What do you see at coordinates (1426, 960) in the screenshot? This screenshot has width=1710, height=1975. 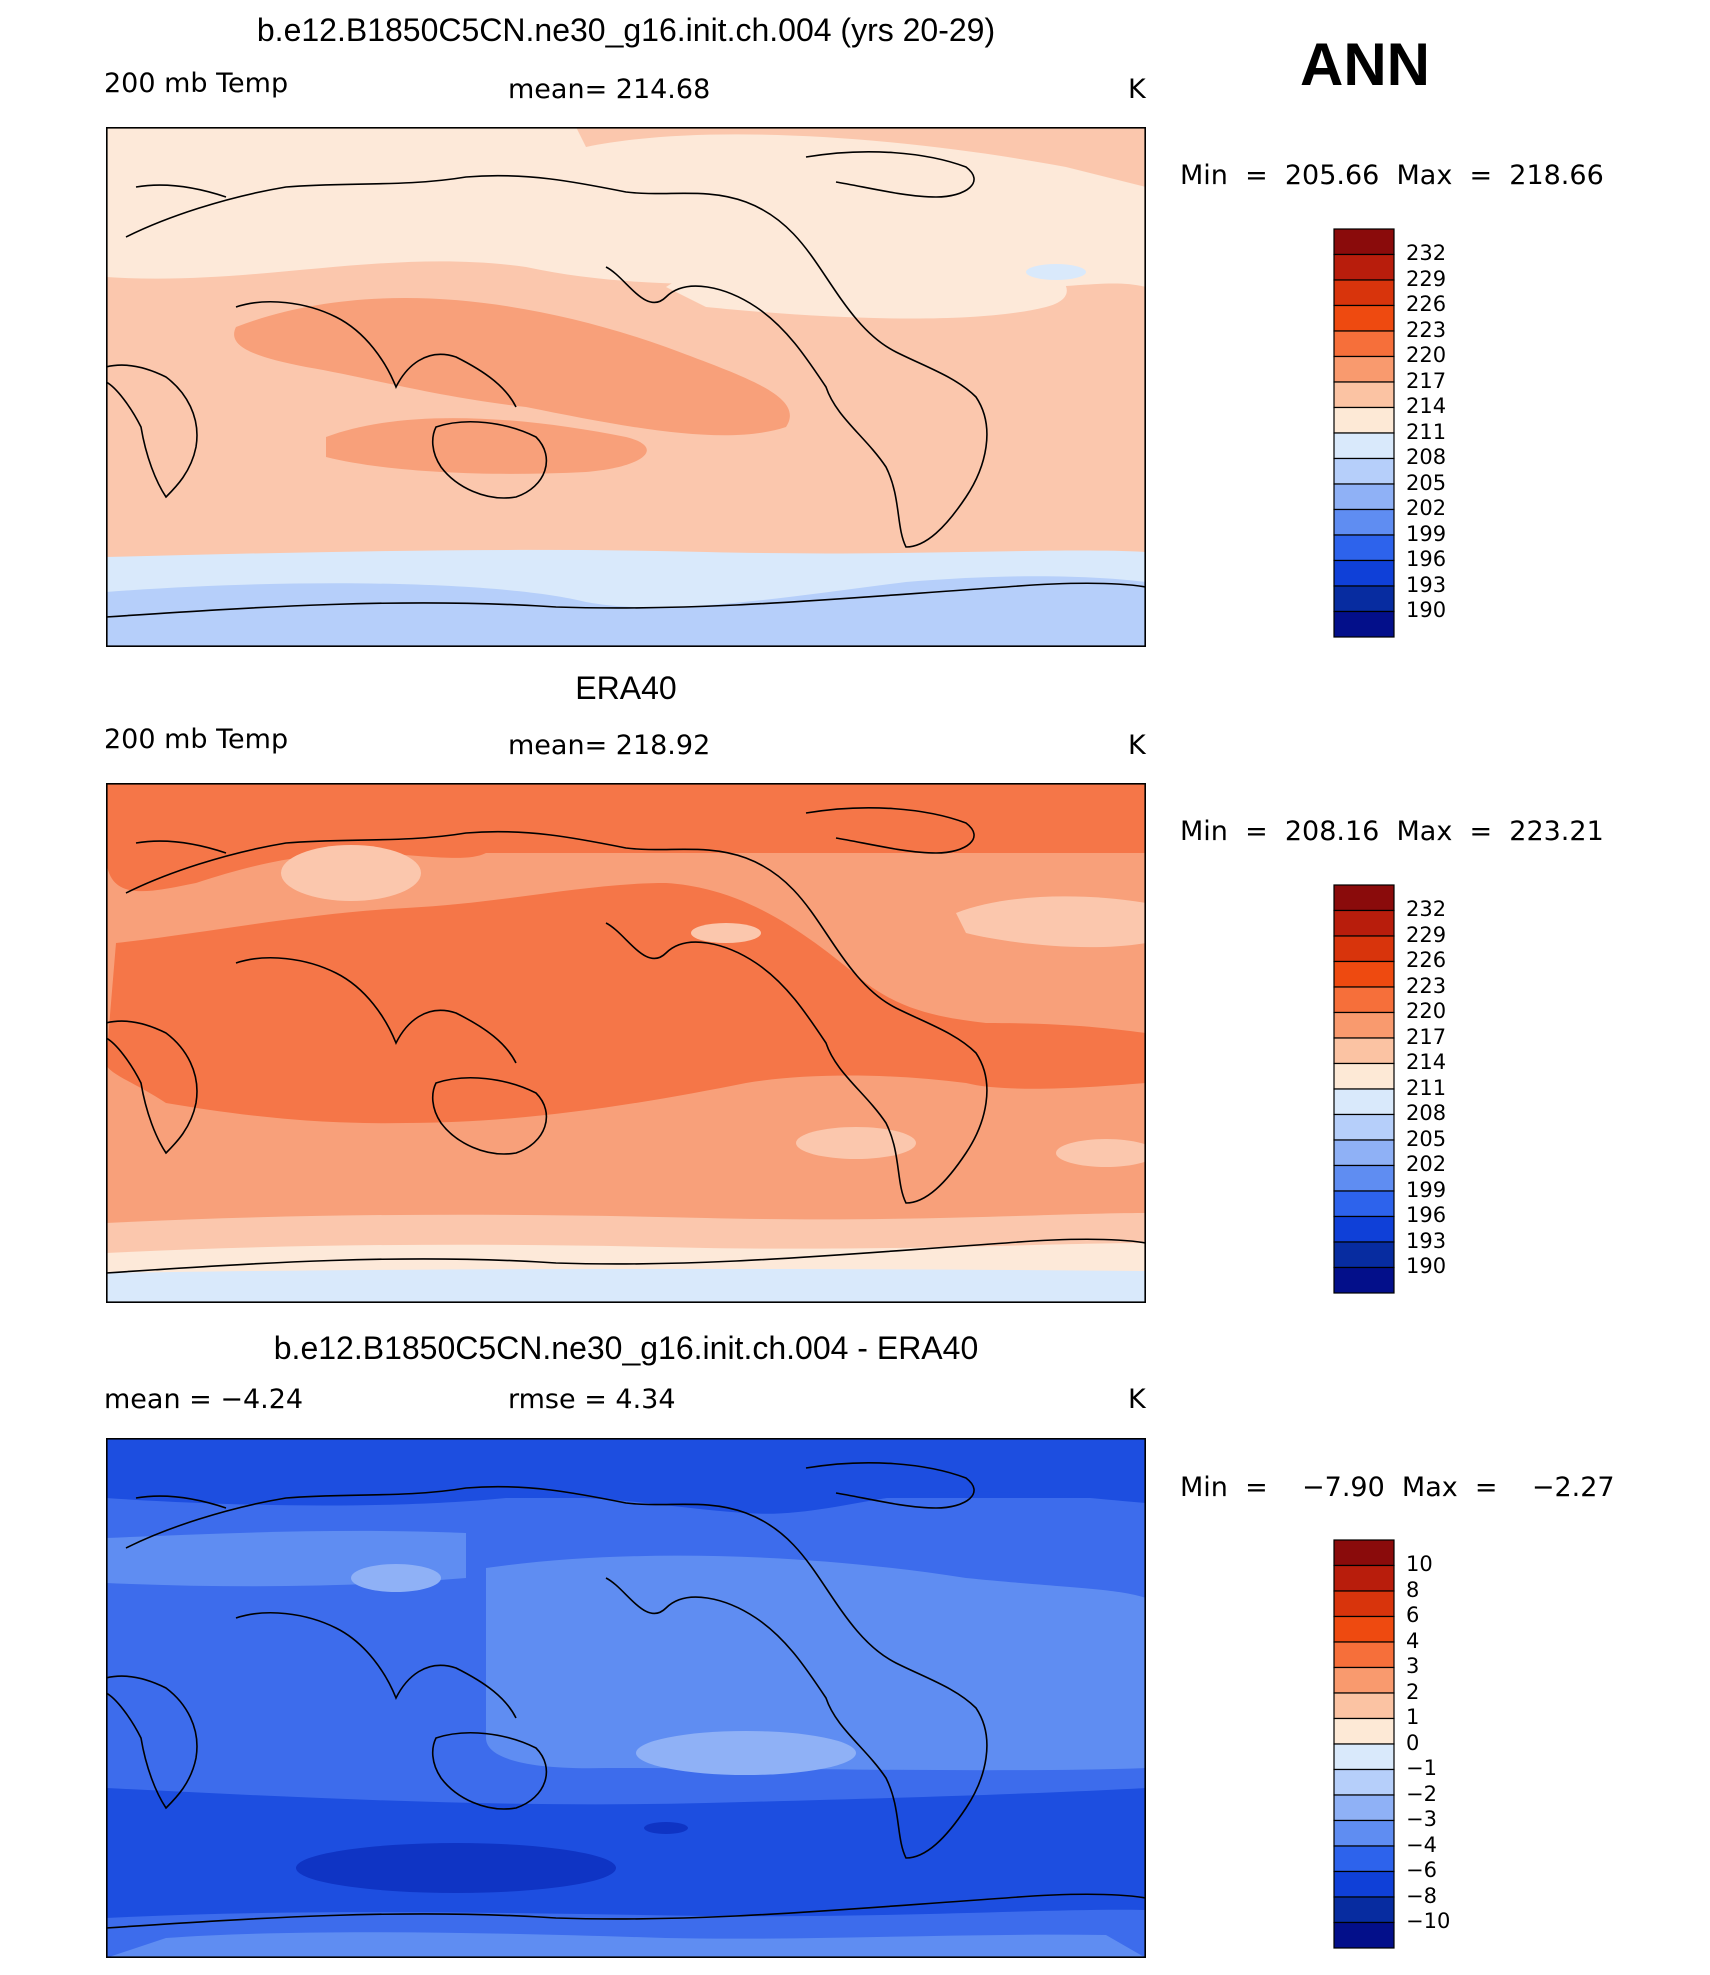 I see `colorbar-2-label: 226` at bounding box center [1426, 960].